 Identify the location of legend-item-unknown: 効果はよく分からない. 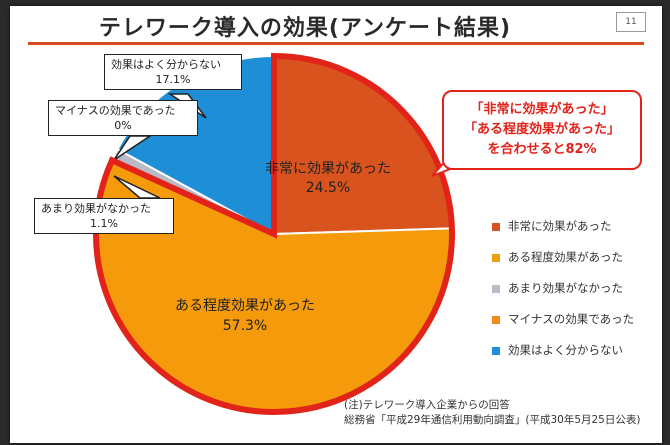
(577, 353).